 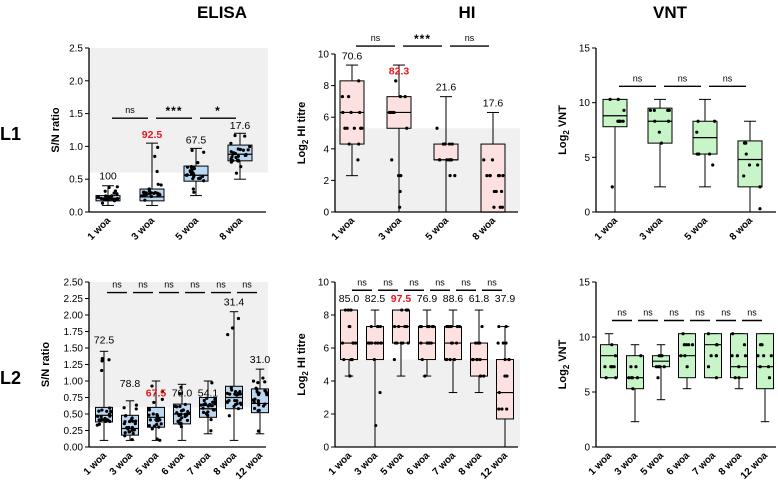 What do you see at coordinates (713, 356) in the screenshot?
I see `box-7-woa` at bounding box center [713, 356].